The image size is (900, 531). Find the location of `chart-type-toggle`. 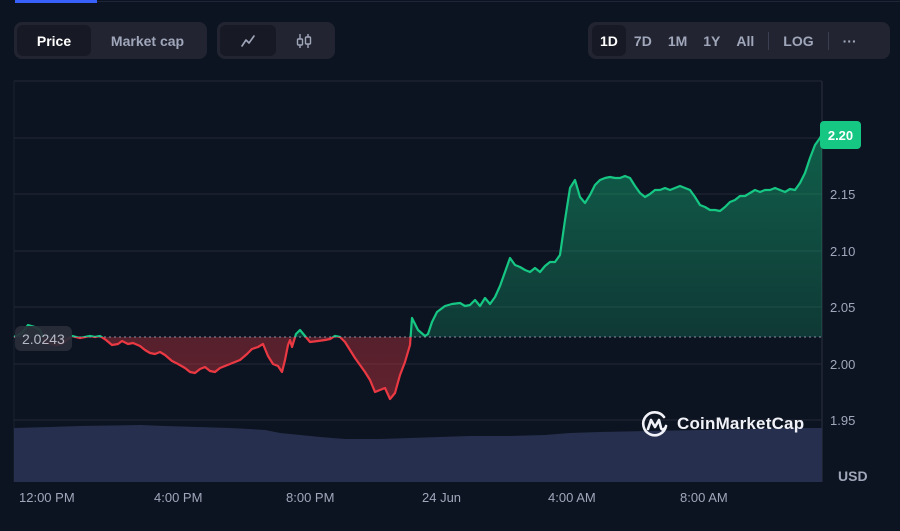

chart-type-toggle is located at coordinates (276, 40).